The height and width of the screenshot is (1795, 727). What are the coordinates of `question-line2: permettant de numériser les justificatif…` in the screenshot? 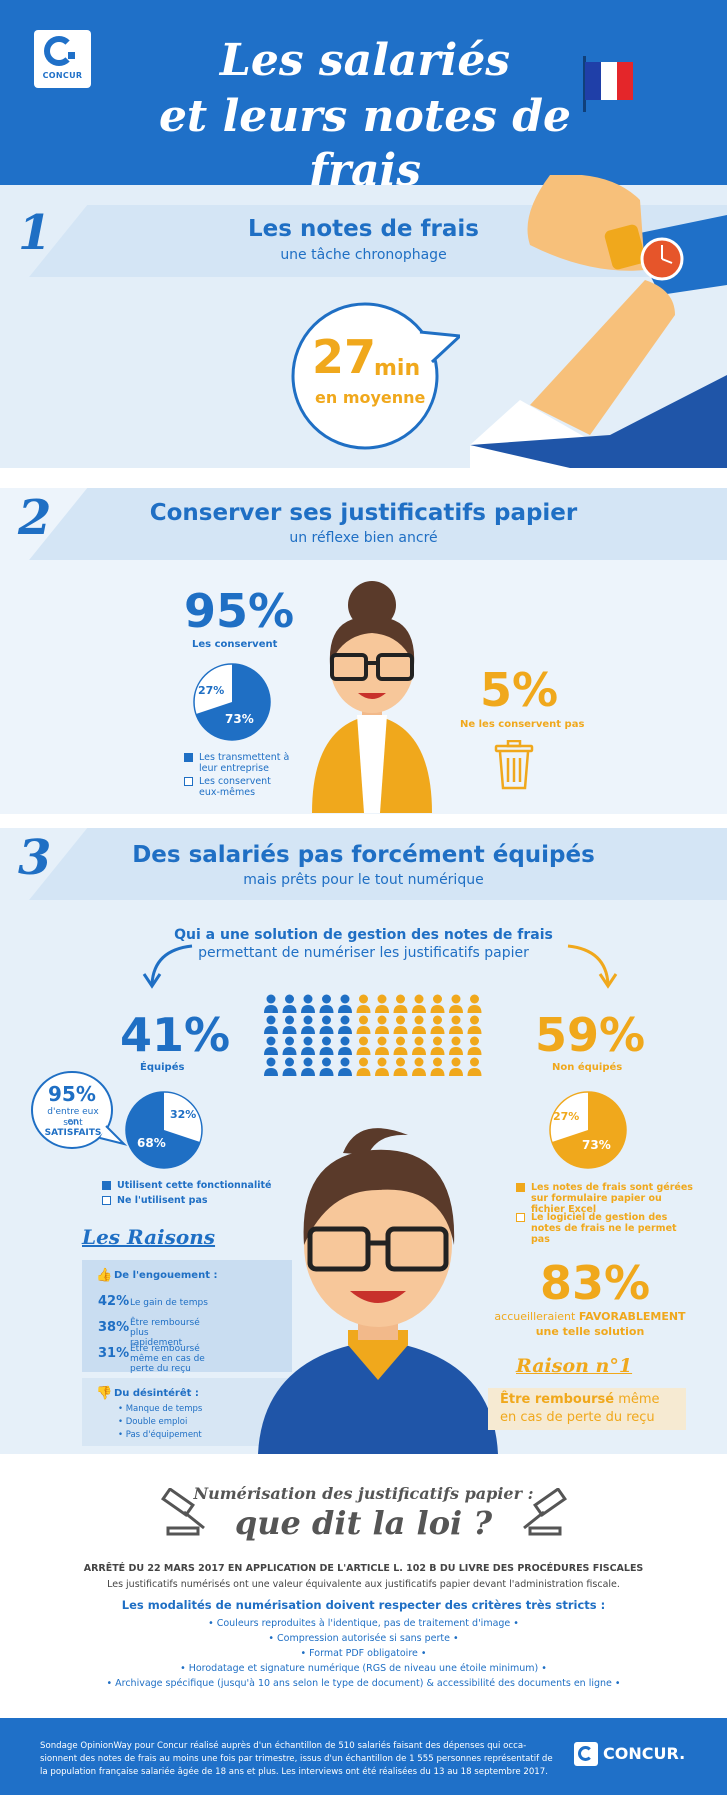 It's located at (363, 953).